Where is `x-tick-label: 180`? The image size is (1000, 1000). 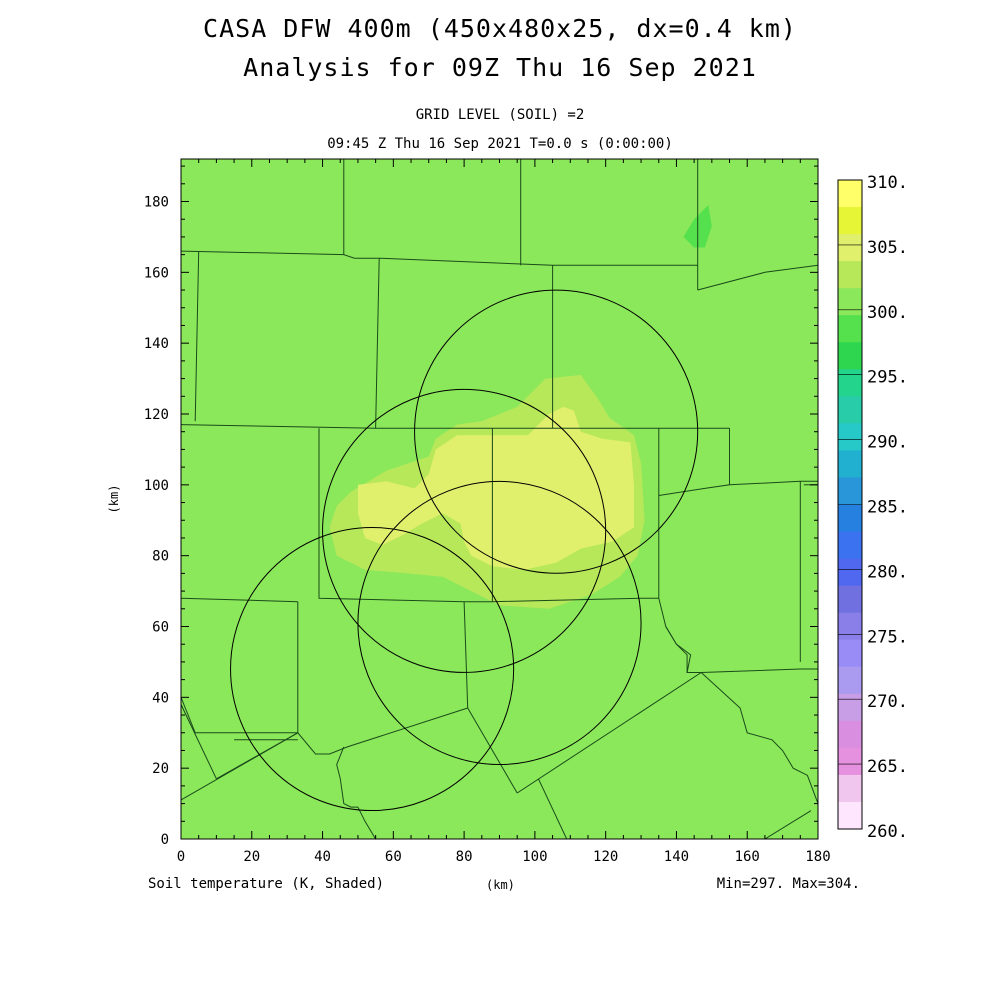
x-tick-label: 180 is located at coordinates (817, 857).